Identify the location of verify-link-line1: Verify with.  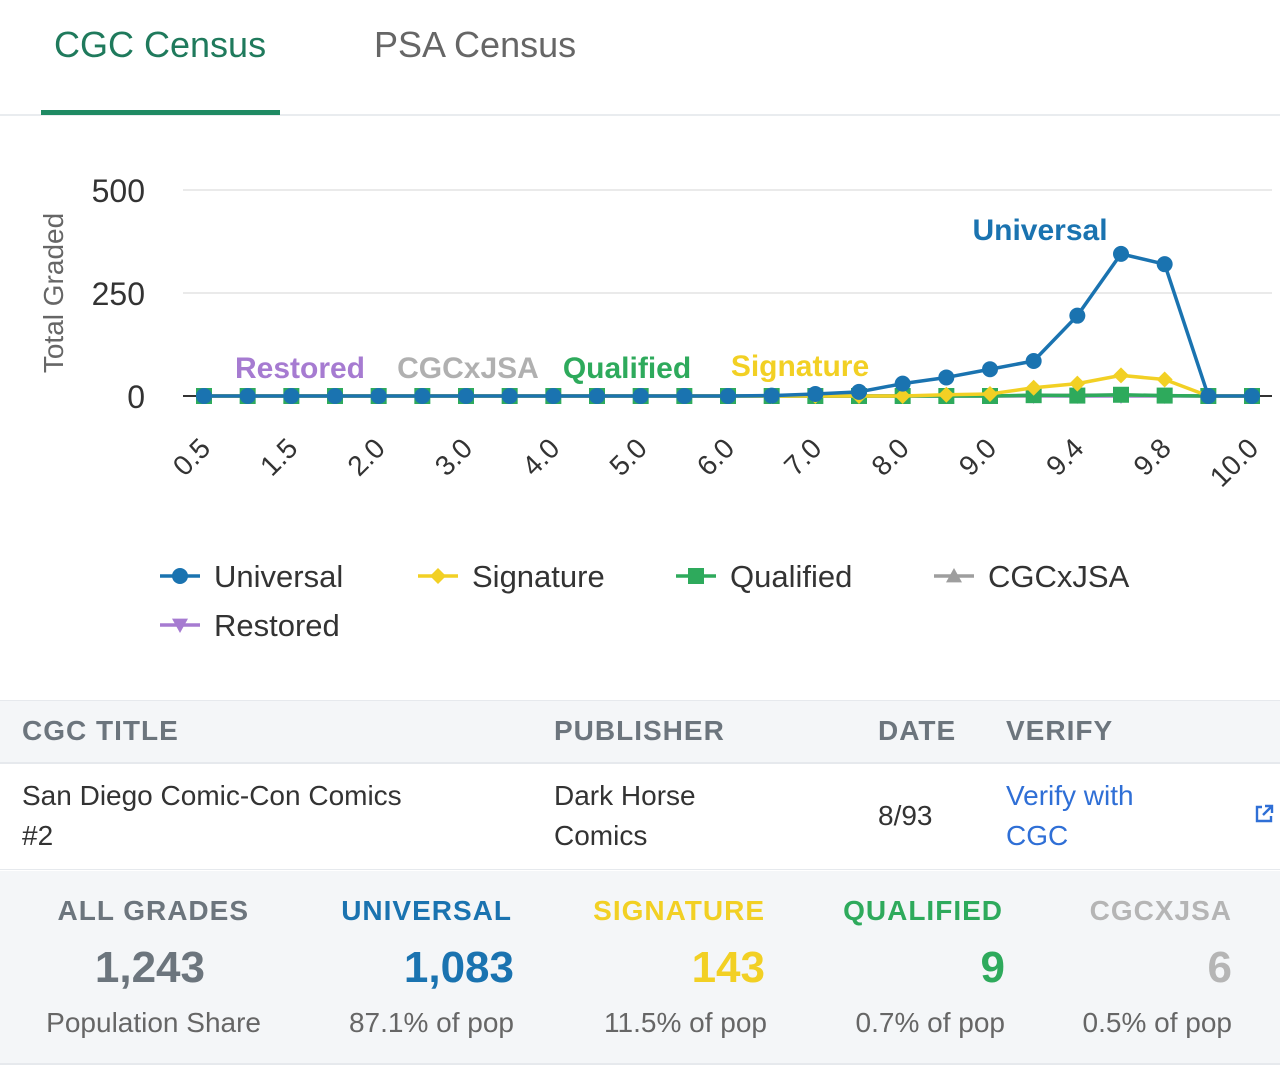
(1070, 795).